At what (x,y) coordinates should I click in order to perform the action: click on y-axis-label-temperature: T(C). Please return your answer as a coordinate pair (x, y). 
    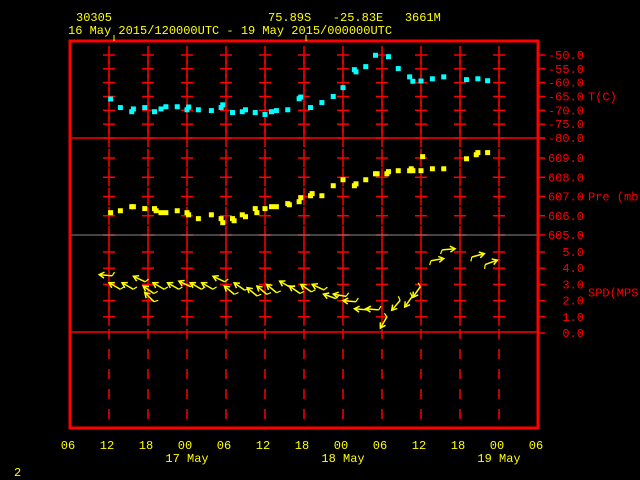
    Looking at the image, I should click on (602, 98).